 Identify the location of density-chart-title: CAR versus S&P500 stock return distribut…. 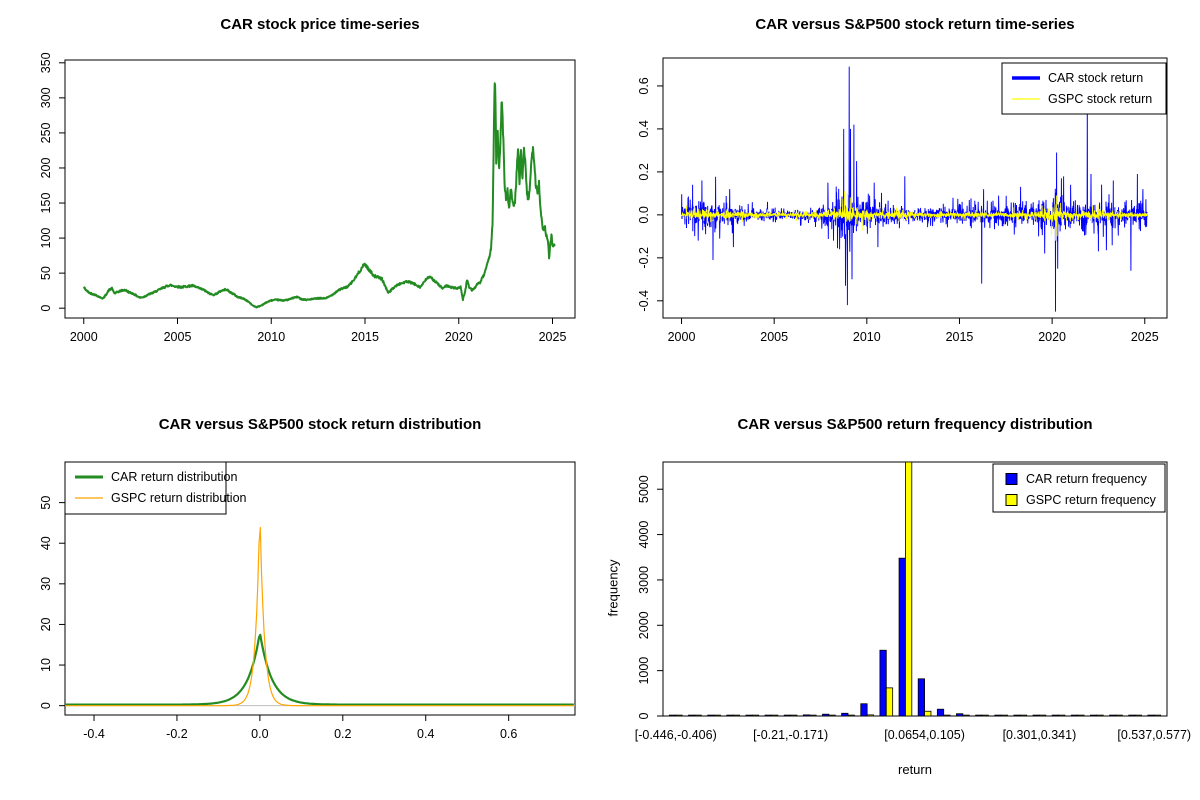
(320, 424).